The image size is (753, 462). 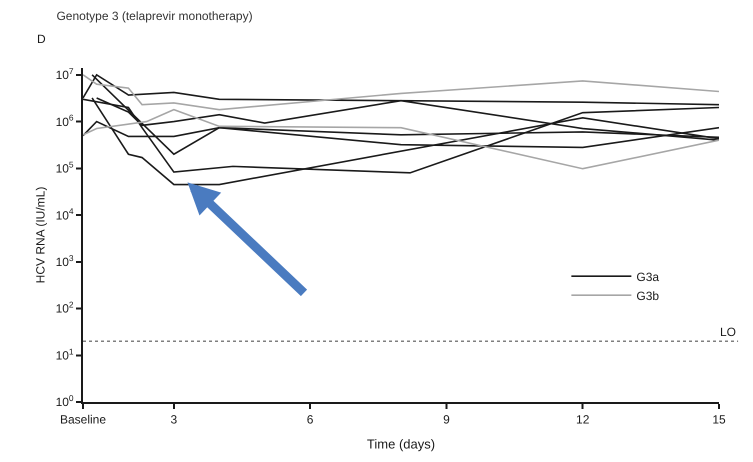 What do you see at coordinates (40, 235) in the screenshot?
I see `y-axis-title: HCV RNA (IU/mL)` at bounding box center [40, 235].